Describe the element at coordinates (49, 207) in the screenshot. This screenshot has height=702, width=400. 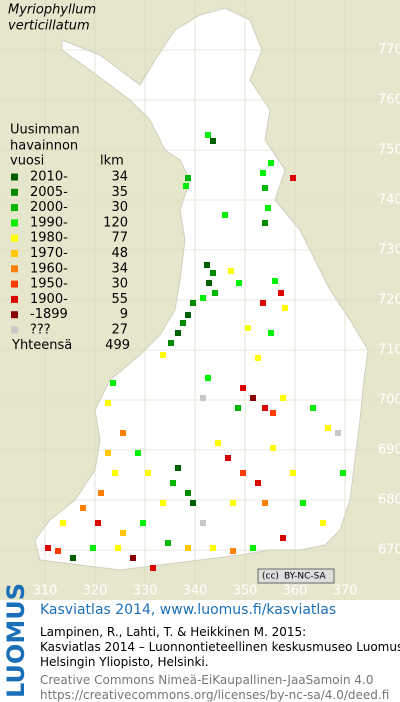
I see `legend-label: 2000-` at that location.